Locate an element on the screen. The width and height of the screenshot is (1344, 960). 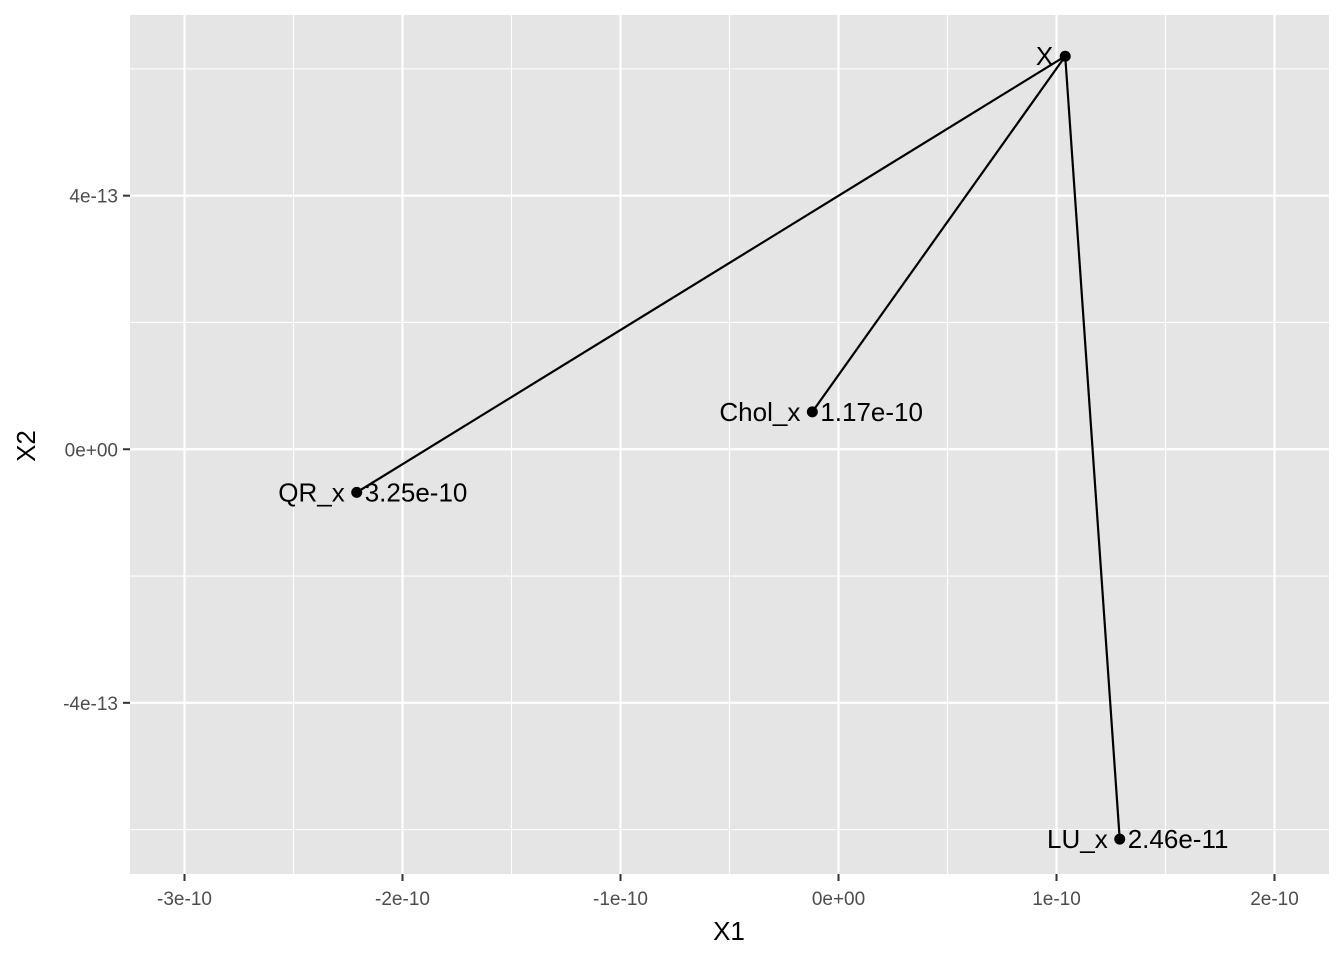
x-tick-label: -3e-10 is located at coordinates (184, 899).